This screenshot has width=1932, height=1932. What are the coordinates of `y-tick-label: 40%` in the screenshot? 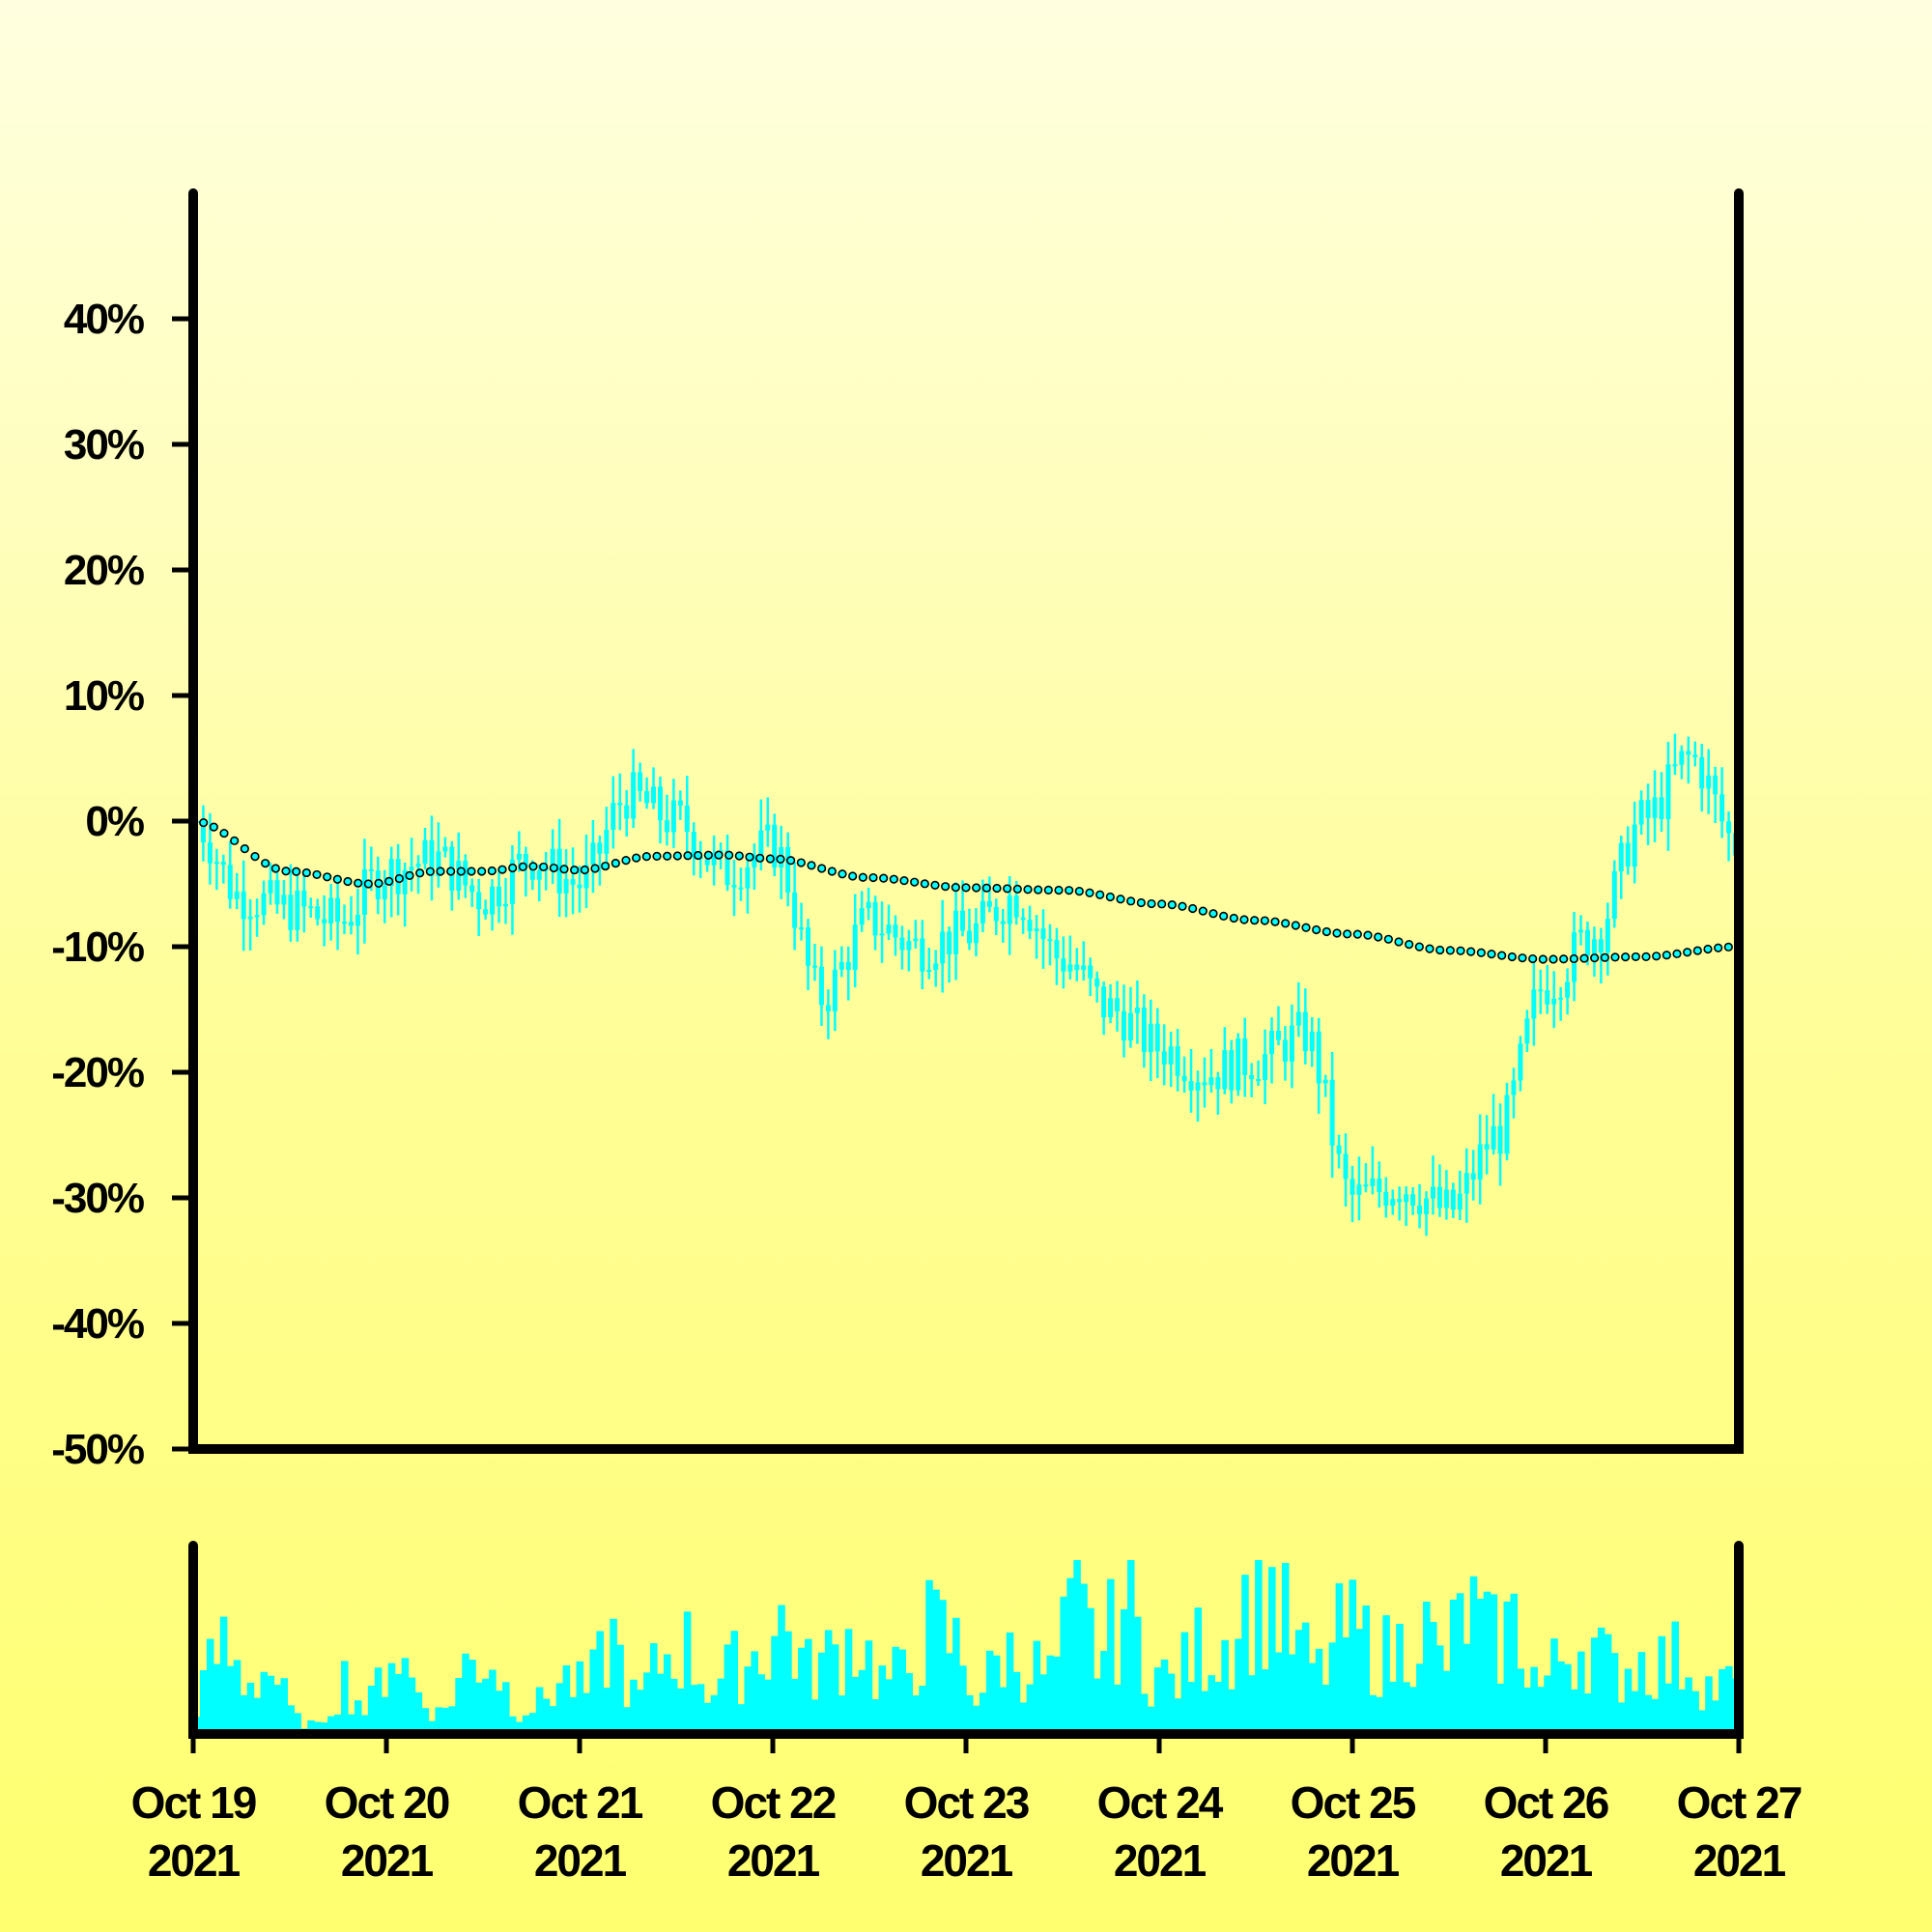 It's located at (104, 319).